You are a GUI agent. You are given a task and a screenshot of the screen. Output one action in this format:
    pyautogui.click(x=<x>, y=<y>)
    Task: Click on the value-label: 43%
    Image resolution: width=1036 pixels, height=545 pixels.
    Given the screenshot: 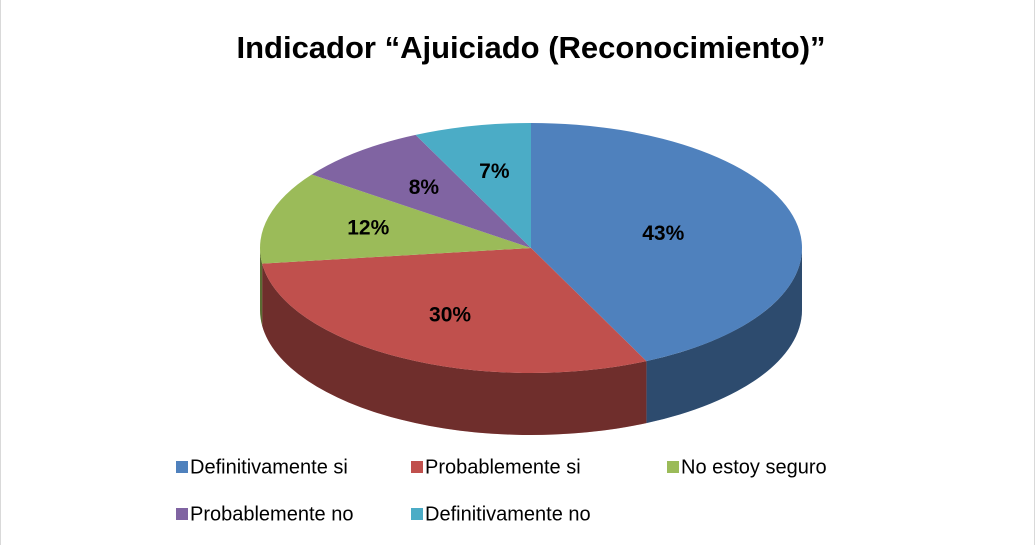 What is the action you would take?
    pyautogui.click(x=663, y=233)
    